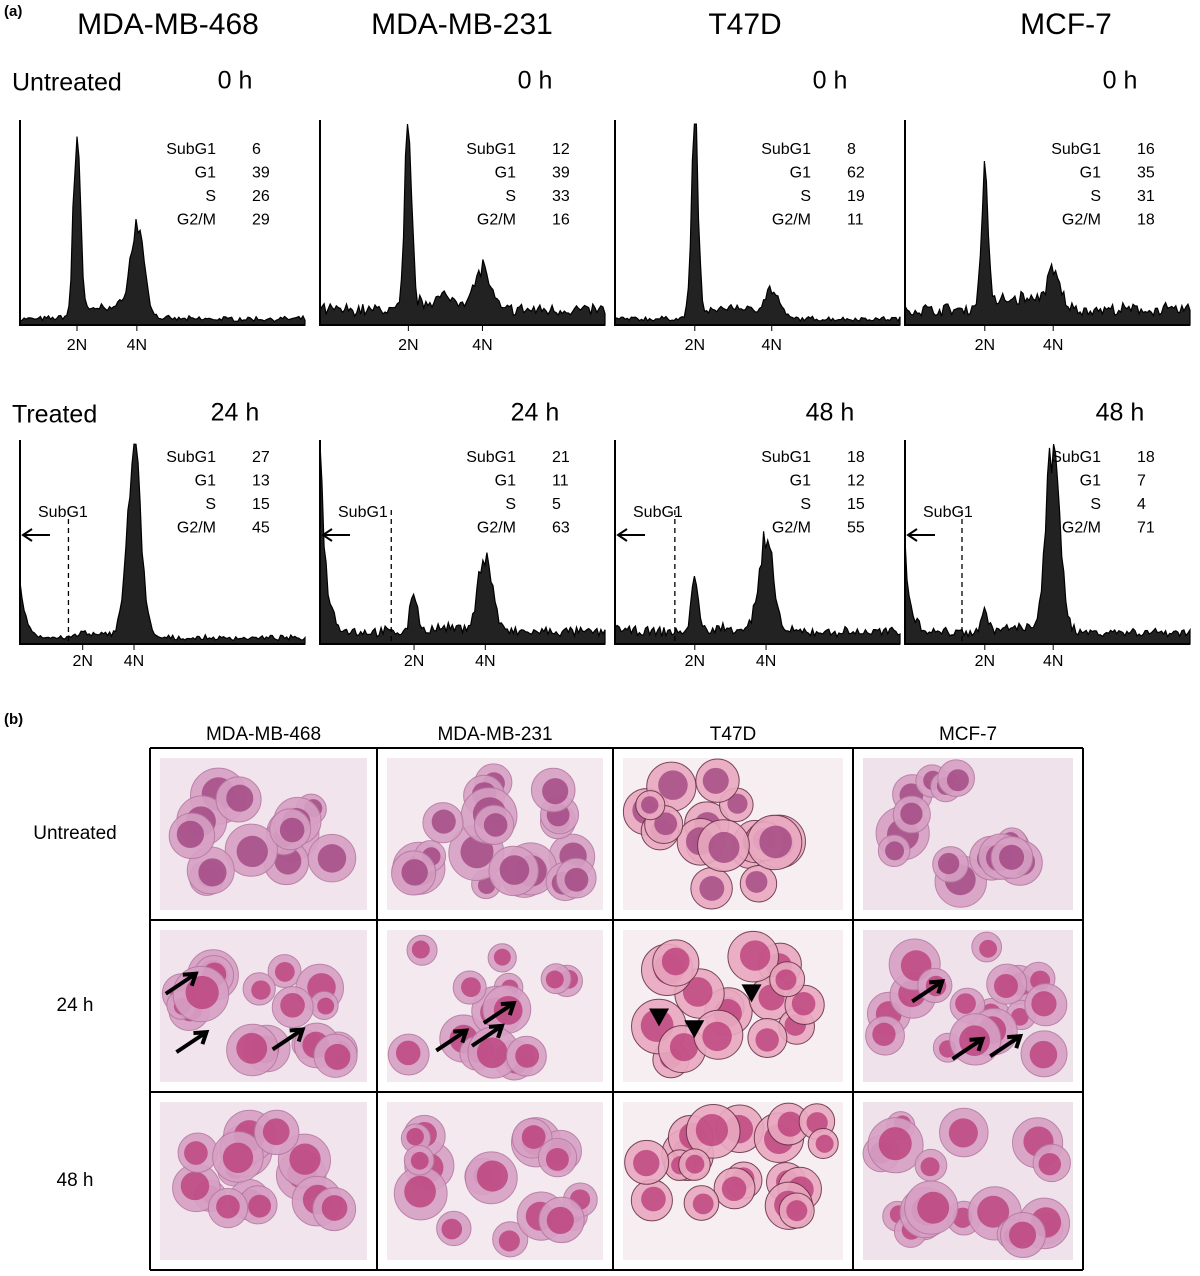 Image resolution: width=1200 pixels, height=1276 pixels. I want to click on panel-label: (b), so click(13, 719).